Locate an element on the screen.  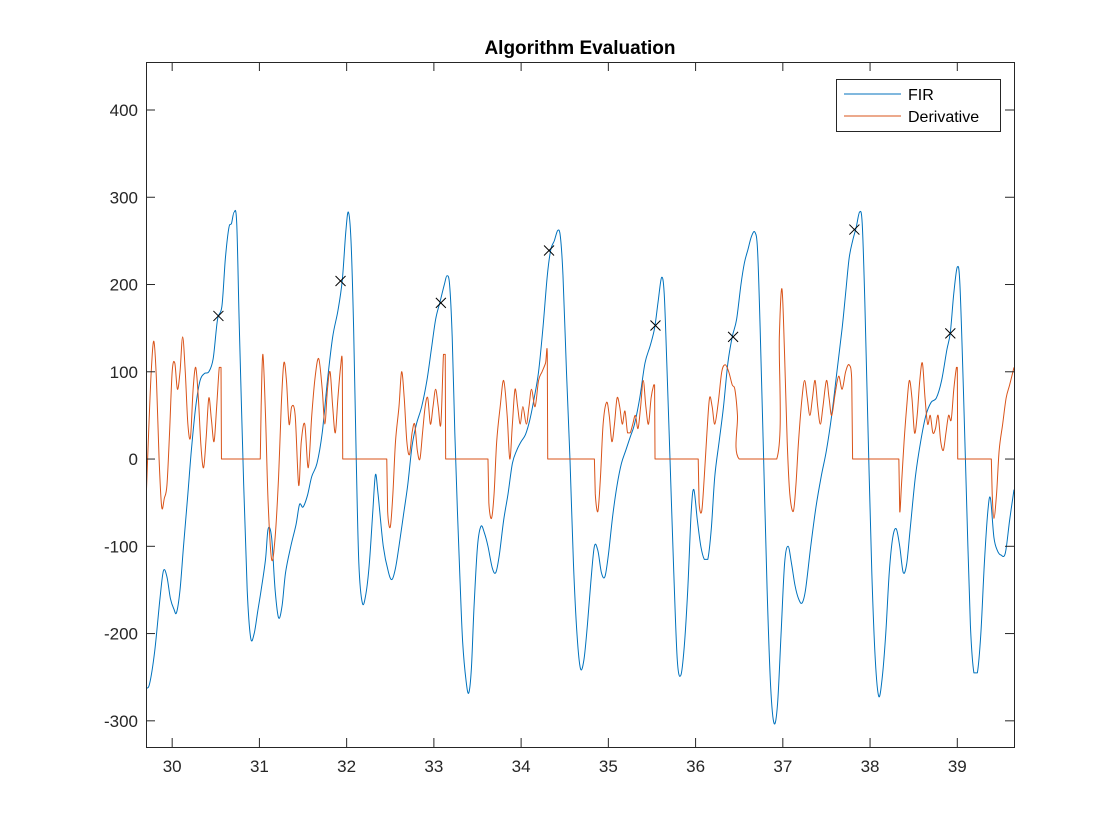
y-tick-label: 200 is located at coordinates (124, 285).